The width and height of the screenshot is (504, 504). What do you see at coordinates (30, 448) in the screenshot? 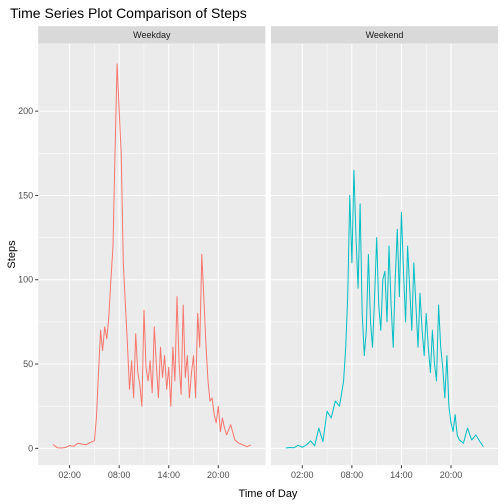
I see `y-tick-label: 0` at bounding box center [30, 448].